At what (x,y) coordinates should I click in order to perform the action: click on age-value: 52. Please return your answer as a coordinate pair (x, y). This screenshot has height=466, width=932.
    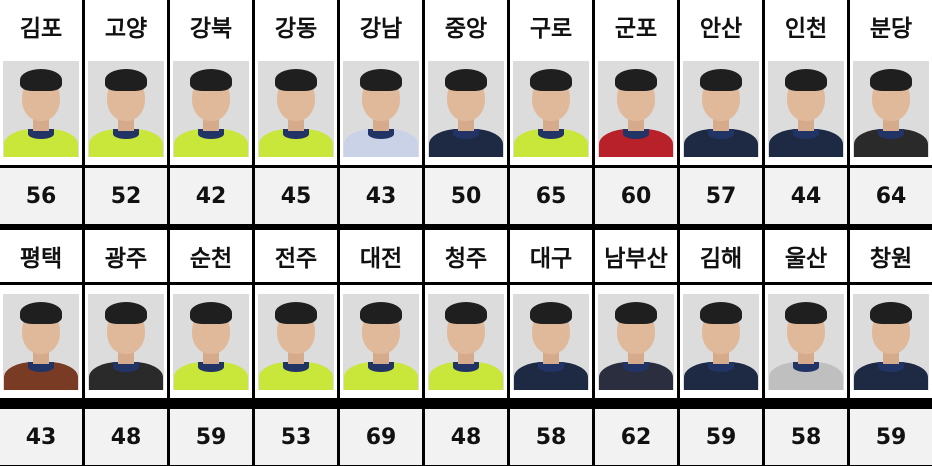
    Looking at the image, I should click on (126, 196).